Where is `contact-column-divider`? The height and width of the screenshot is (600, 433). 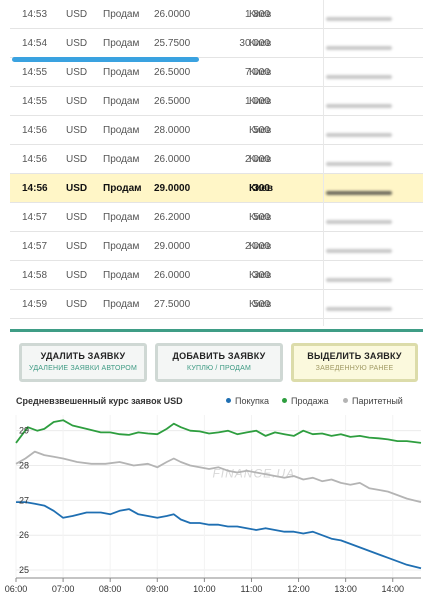
contact-column-divider is located at coordinates (323, 163).